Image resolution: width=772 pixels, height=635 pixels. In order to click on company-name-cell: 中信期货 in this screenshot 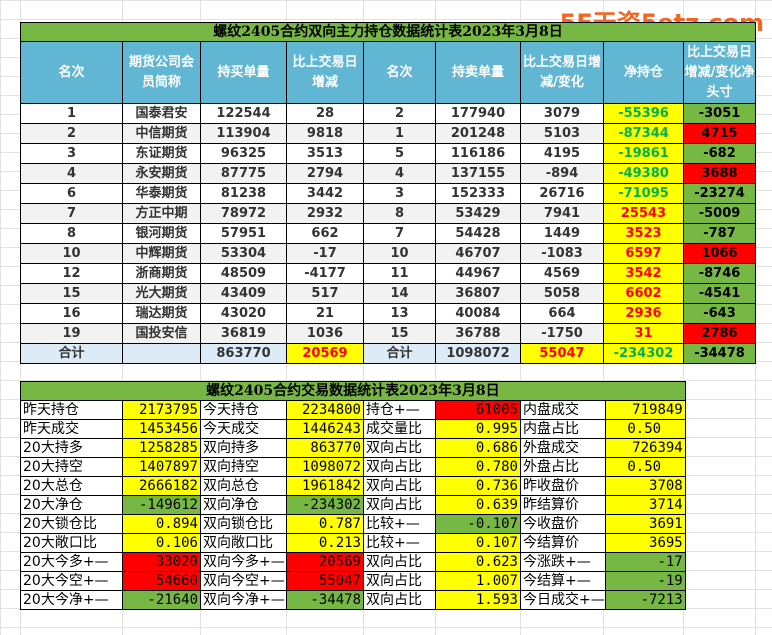, I will do `click(161, 133)`.